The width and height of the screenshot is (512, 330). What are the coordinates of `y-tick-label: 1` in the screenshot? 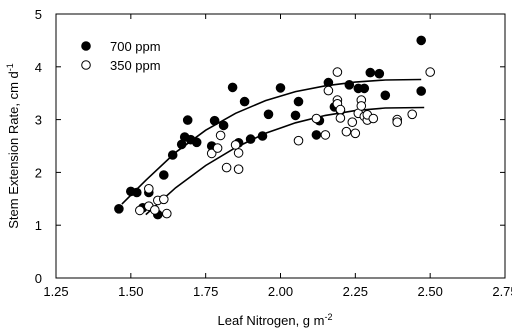 It's located at (38, 225).